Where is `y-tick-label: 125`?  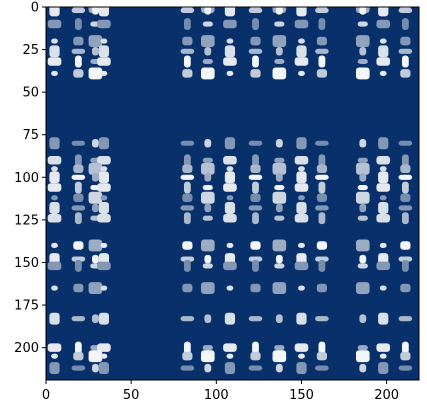 y-tick-label: 125 is located at coordinates (26, 220).